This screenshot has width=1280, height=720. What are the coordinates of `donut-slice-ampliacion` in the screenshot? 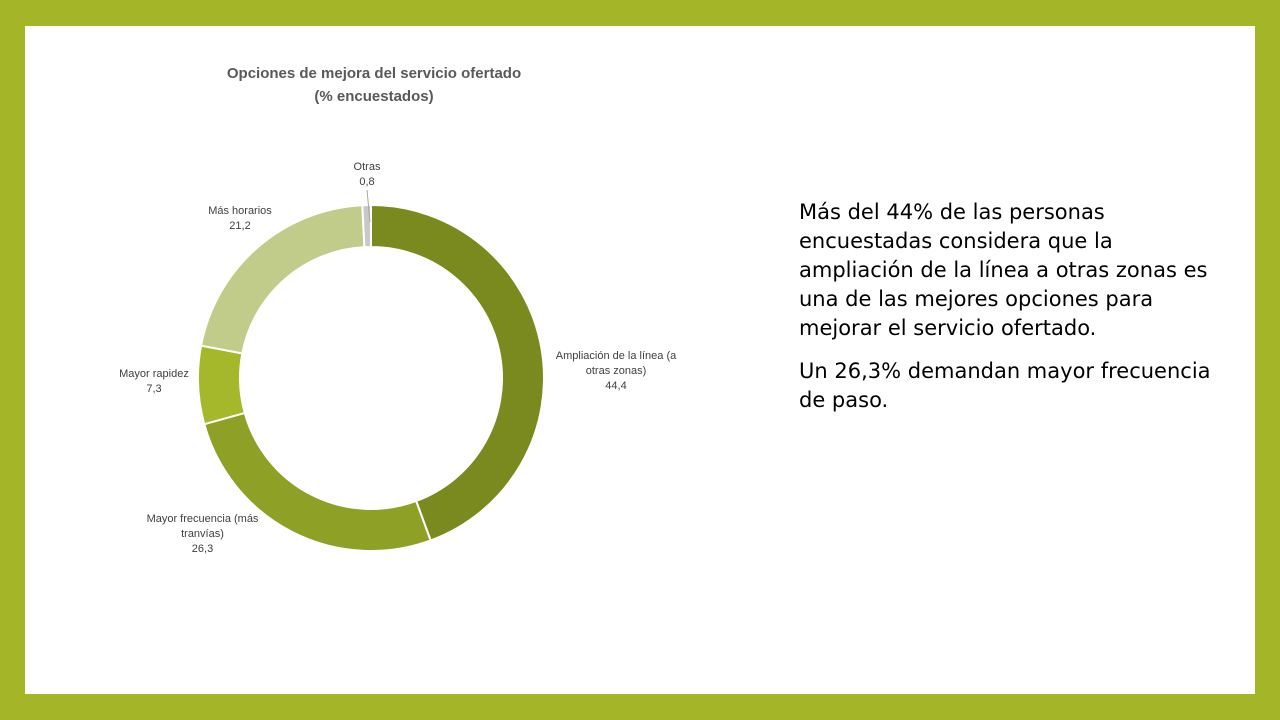 It's located at (457, 372).